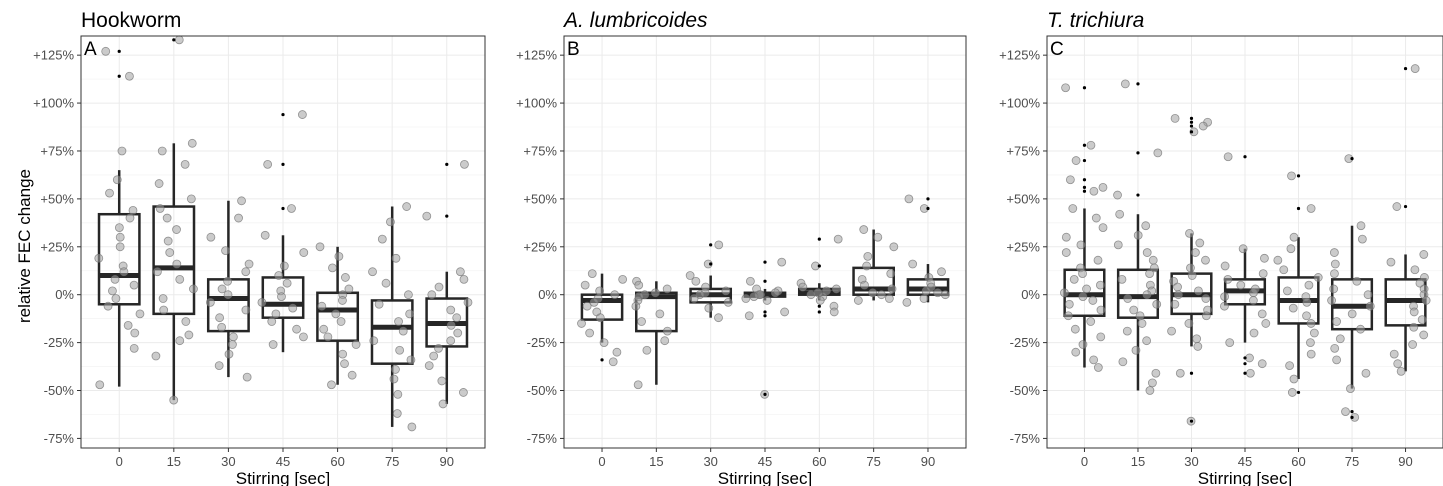 The height and width of the screenshot is (486, 1443). Describe the element at coordinates (24, 246) in the screenshot. I see `y-axis-label: relative FEC change` at that location.